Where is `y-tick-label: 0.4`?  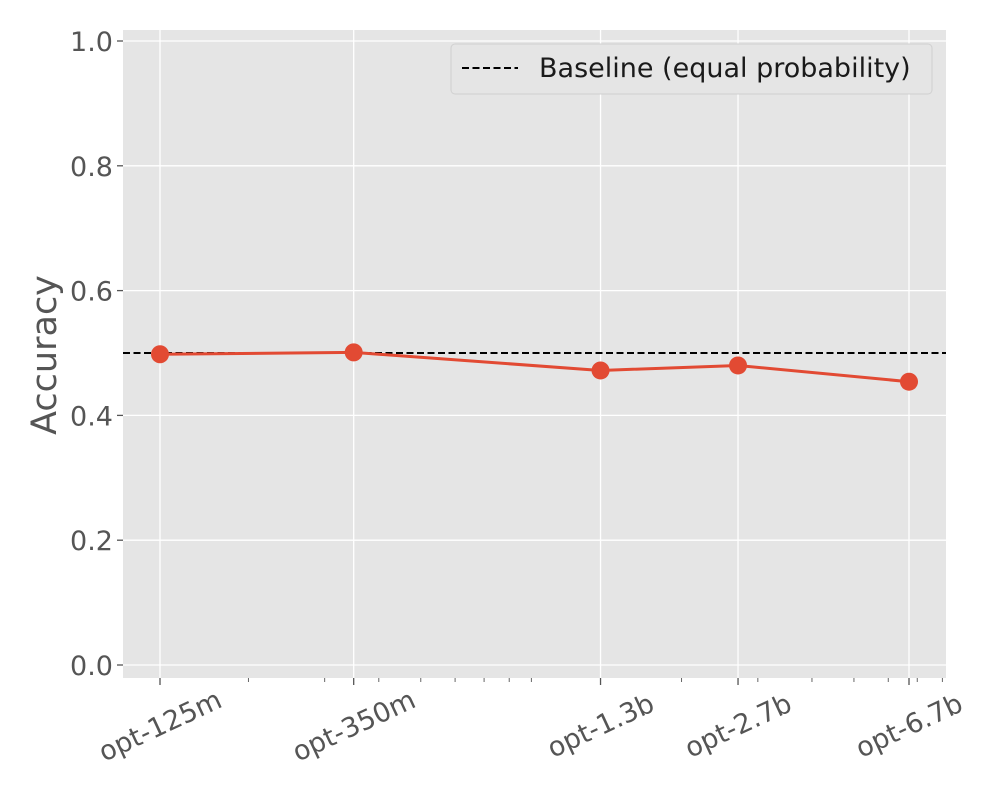 y-tick-label: 0.4 is located at coordinates (91, 416).